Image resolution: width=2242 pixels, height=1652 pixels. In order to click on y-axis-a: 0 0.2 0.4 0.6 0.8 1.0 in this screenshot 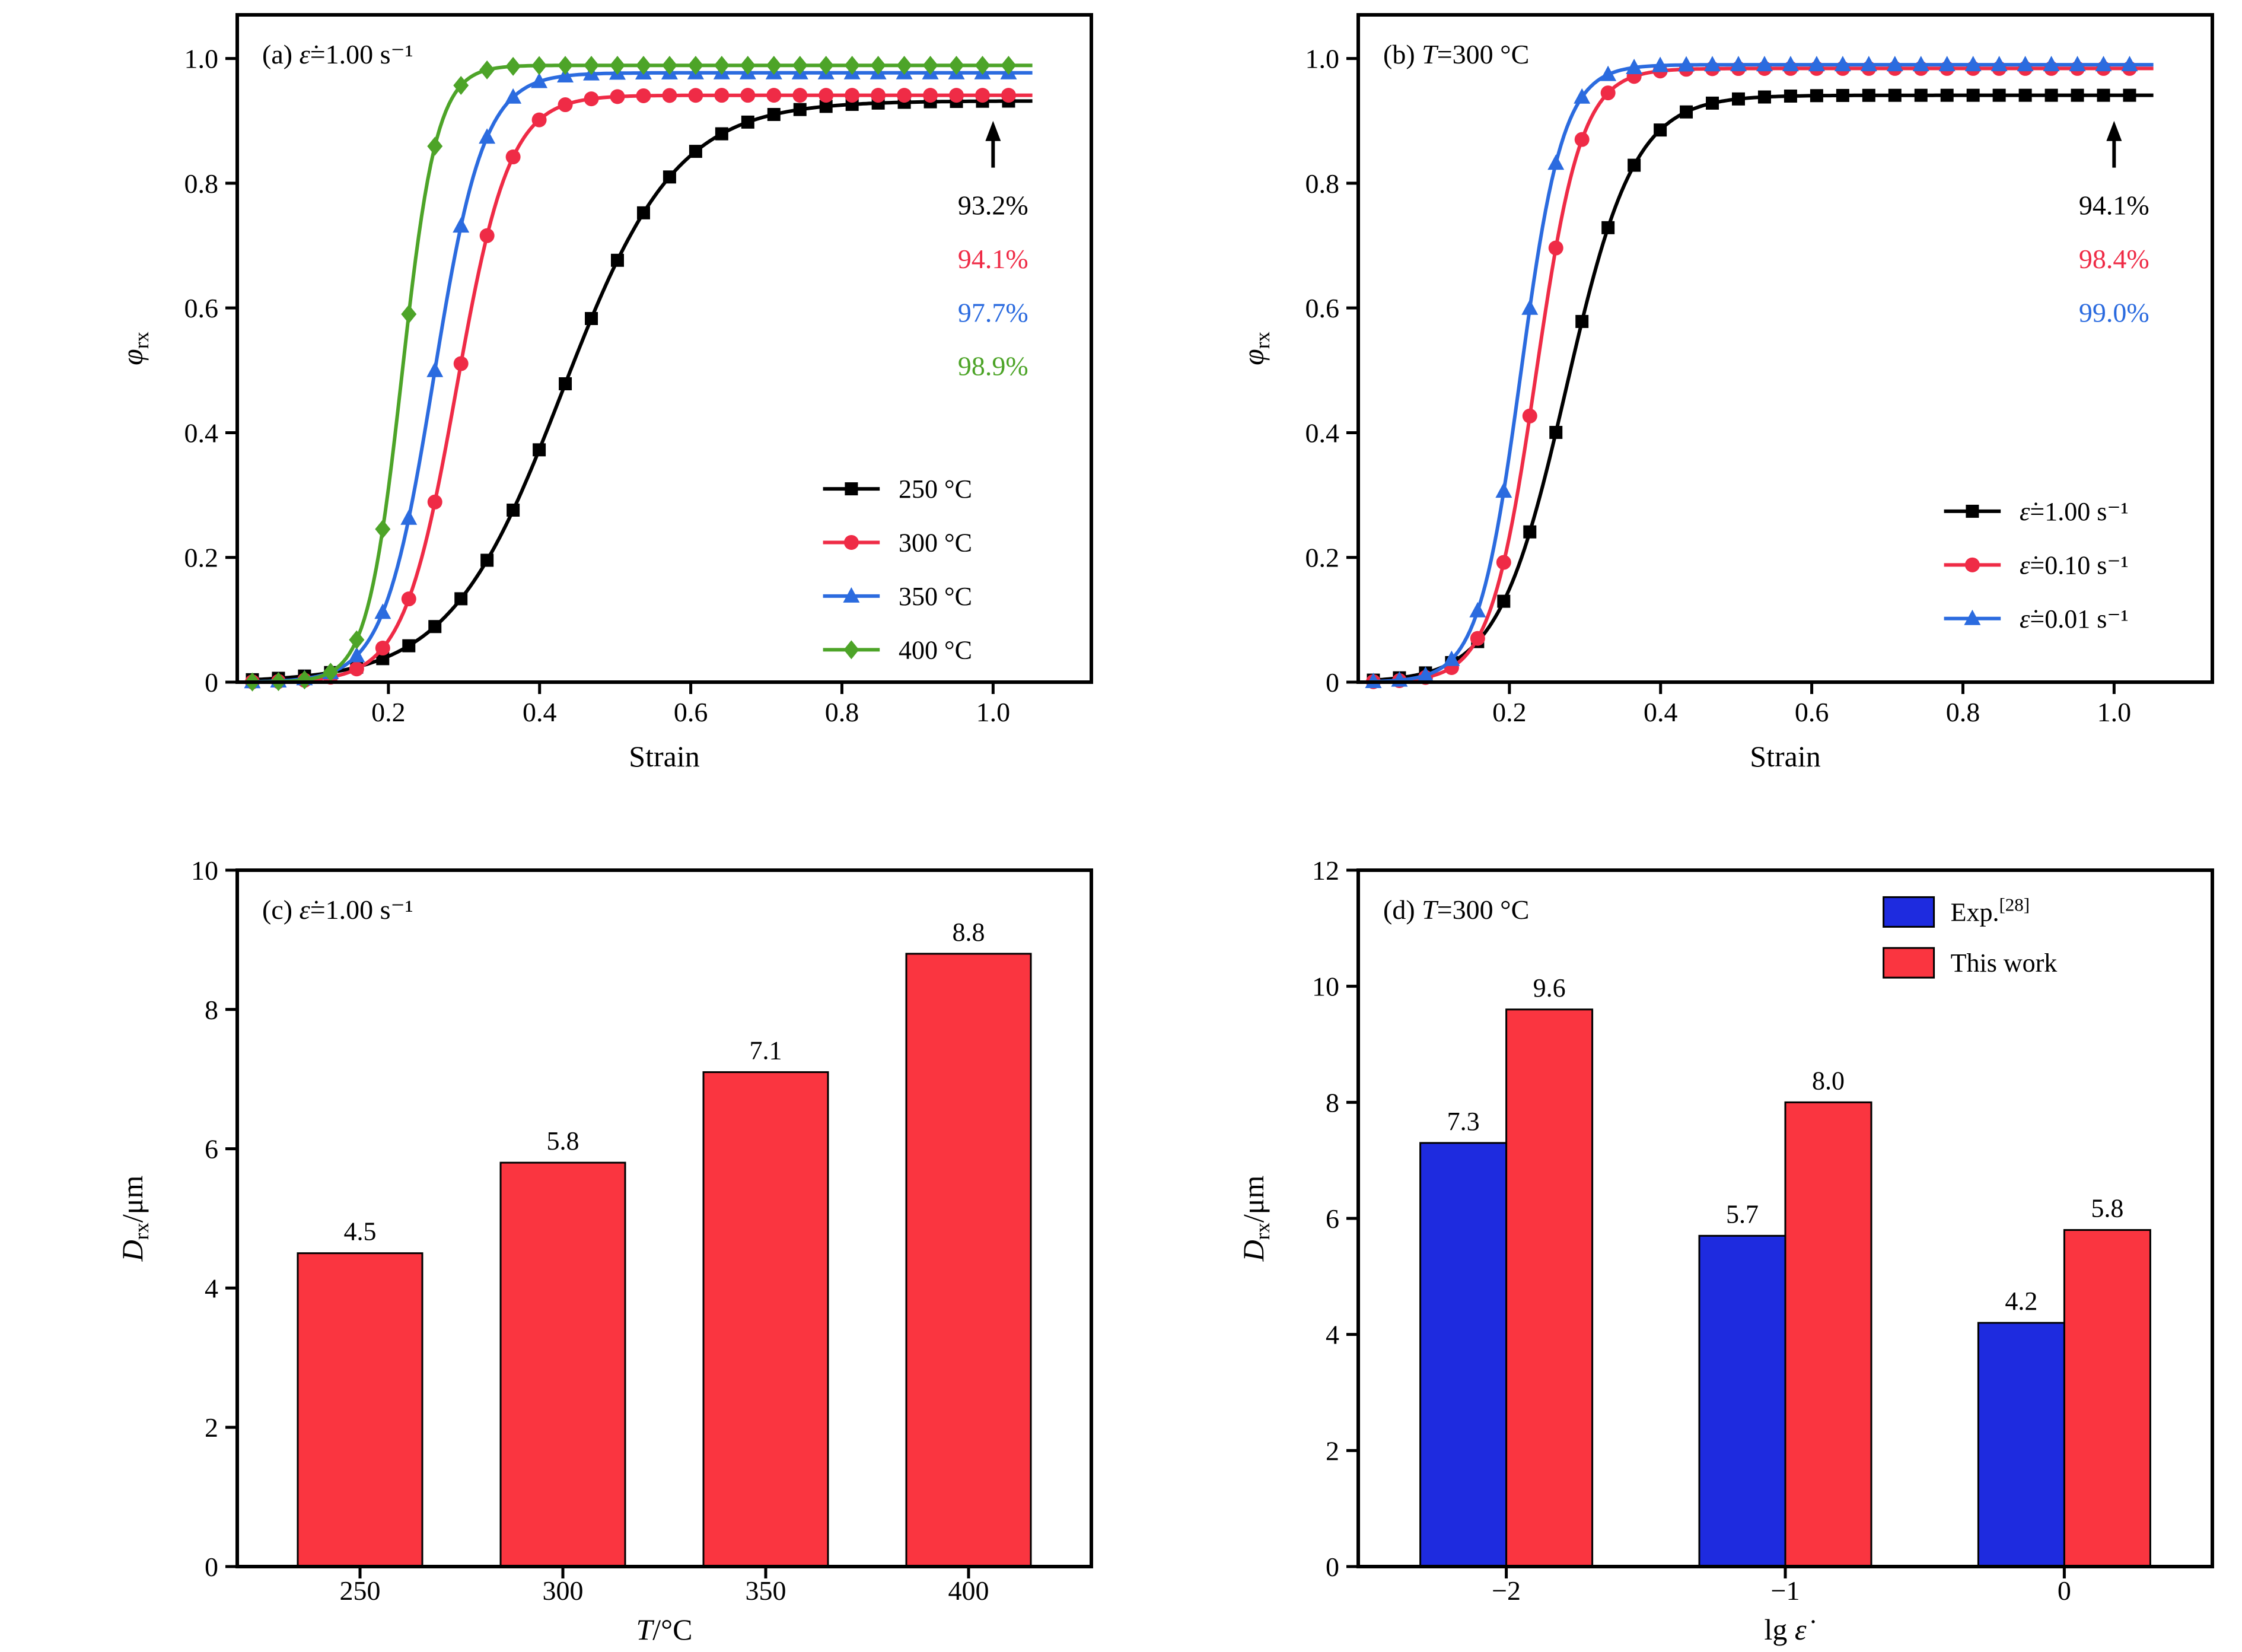, I will do `click(211, 371)`.